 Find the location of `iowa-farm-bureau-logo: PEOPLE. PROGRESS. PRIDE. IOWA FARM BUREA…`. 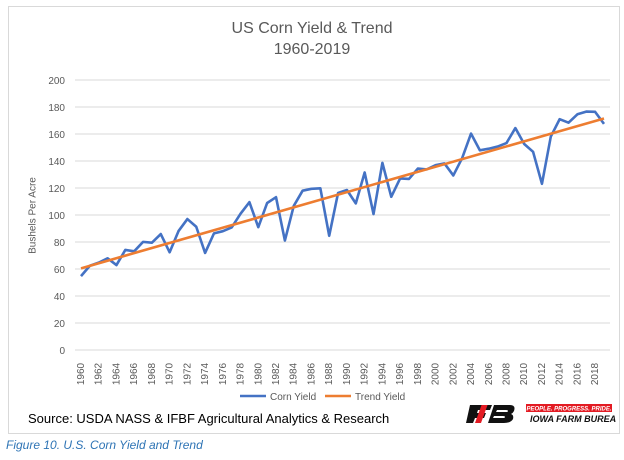

iowa-farm-bureau-logo: PEOPLE. PROGRESS. PRIDE. IOWA FARM BUREA… is located at coordinates (544, 415).